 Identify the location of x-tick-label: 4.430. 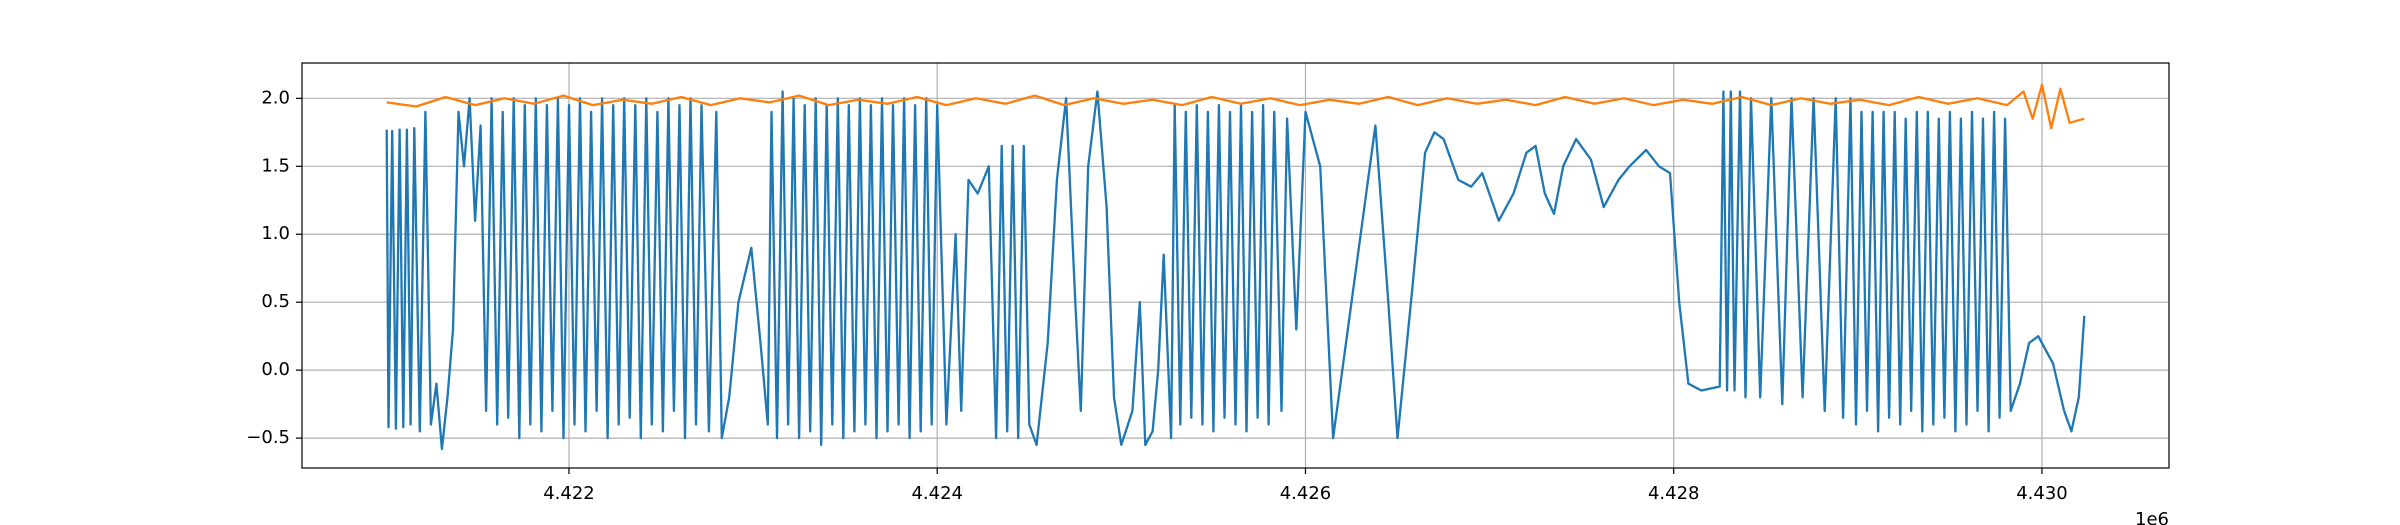
(2042, 493).